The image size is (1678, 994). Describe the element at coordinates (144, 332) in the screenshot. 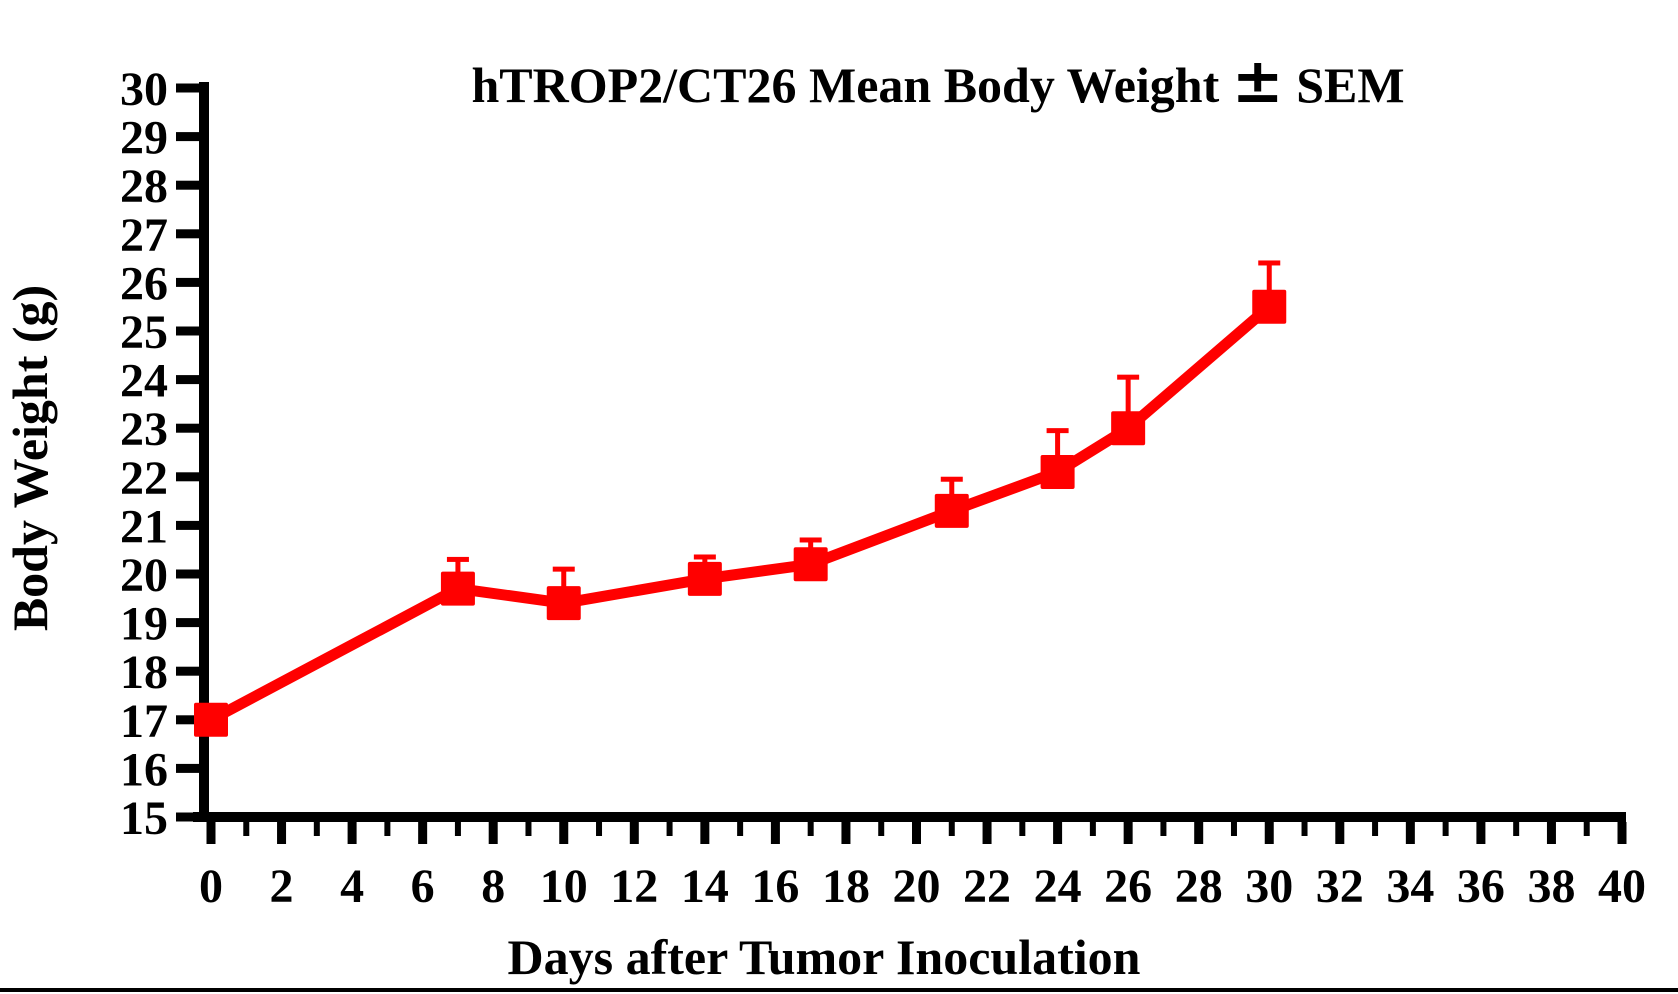

I see `y-tick-label: 25` at that location.